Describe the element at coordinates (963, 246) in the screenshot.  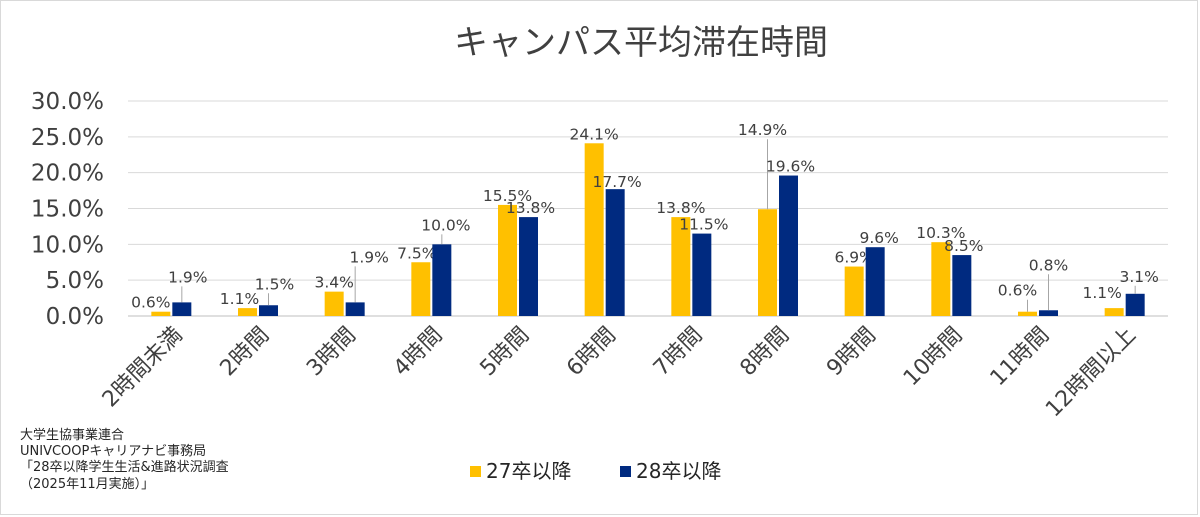
I see `data-label: 8.5%` at that location.